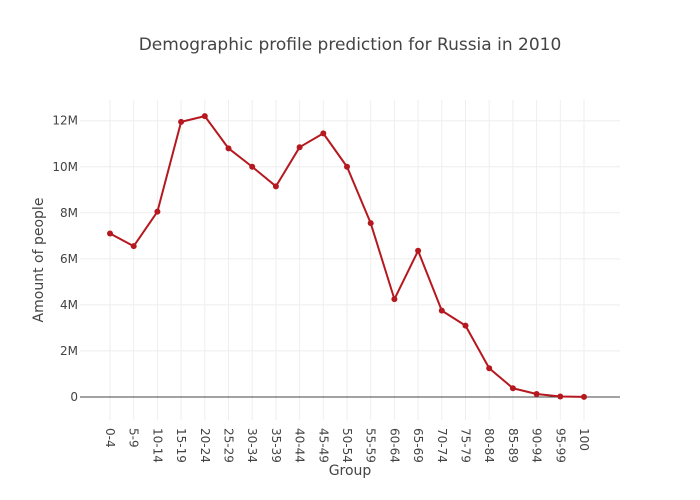  Describe the element at coordinates (134, 438) in the screenshot. I see `x-tick-label: 5-9` at that location.